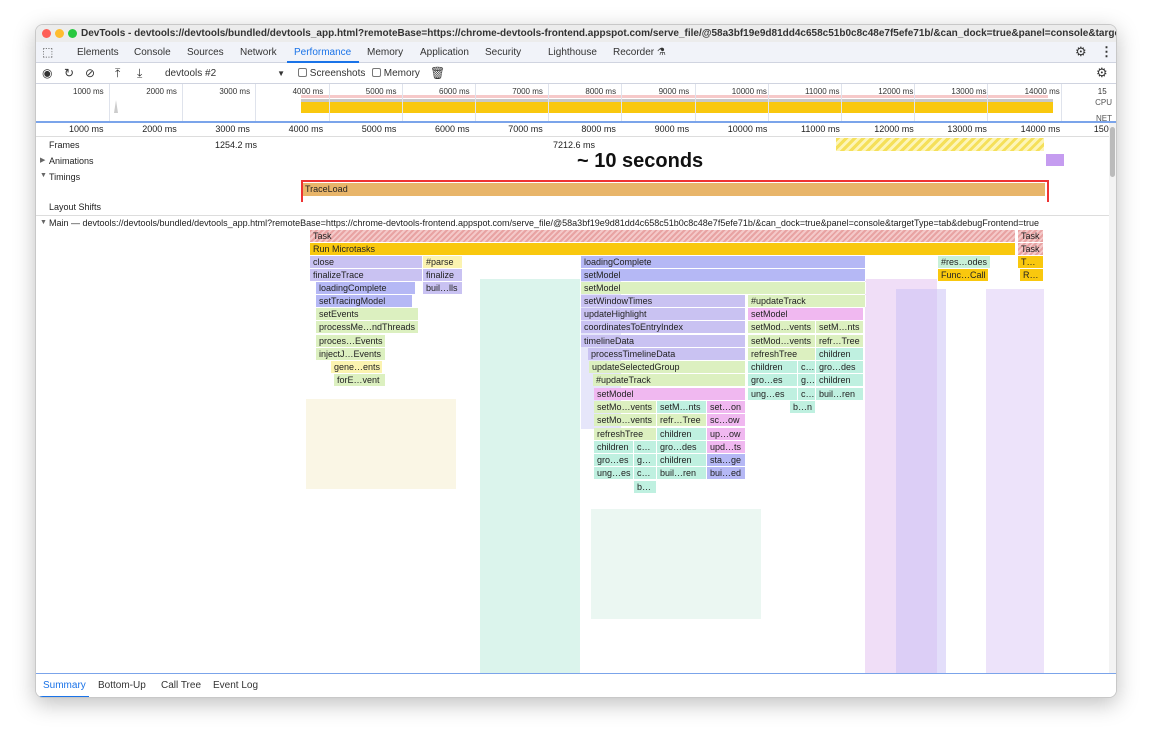  What do you see at coordinates (444, 52) in the screenshot?
I see `tab-application: Application` at bounding box center [444, 52].